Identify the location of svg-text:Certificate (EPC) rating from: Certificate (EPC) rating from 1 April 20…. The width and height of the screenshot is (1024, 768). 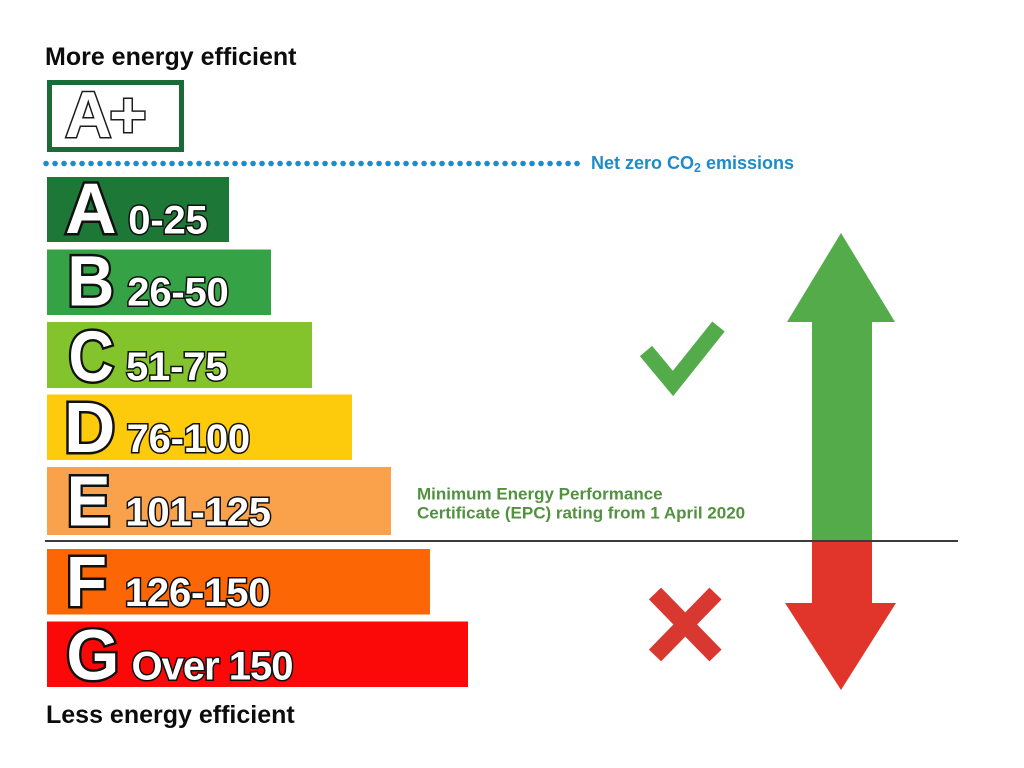
(581, 513).